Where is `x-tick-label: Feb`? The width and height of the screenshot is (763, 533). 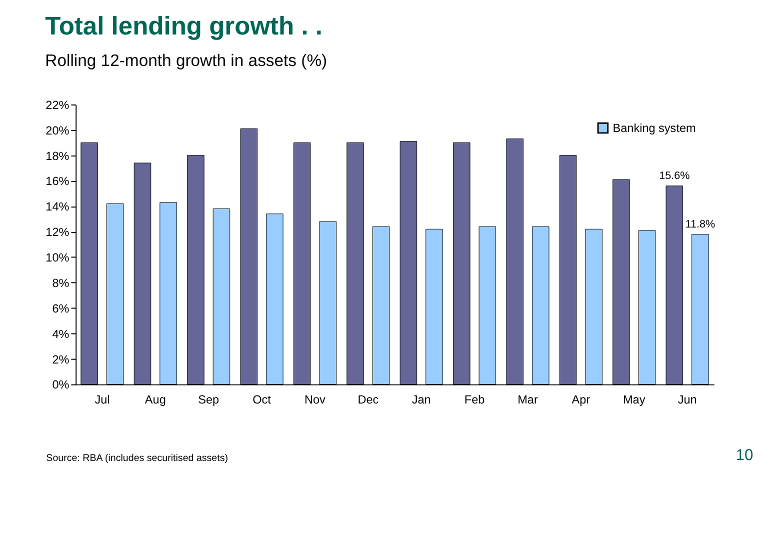 x-tick-label: Feb is located at coordinates (475, 399).